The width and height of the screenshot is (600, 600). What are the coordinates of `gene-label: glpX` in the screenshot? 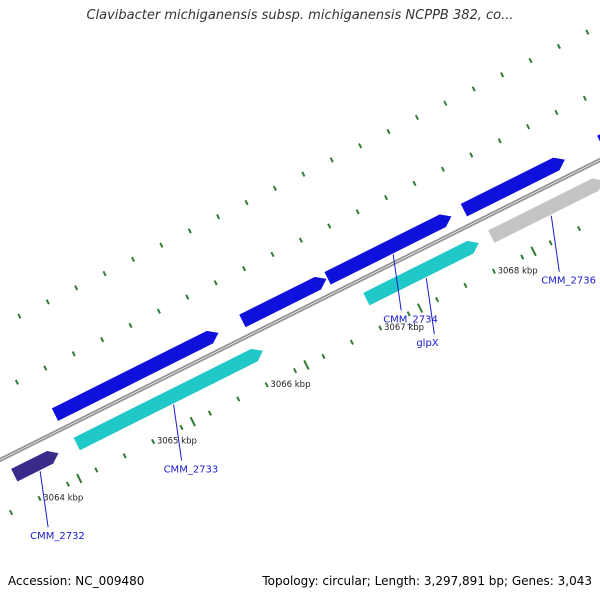 It's located at (427, 343).